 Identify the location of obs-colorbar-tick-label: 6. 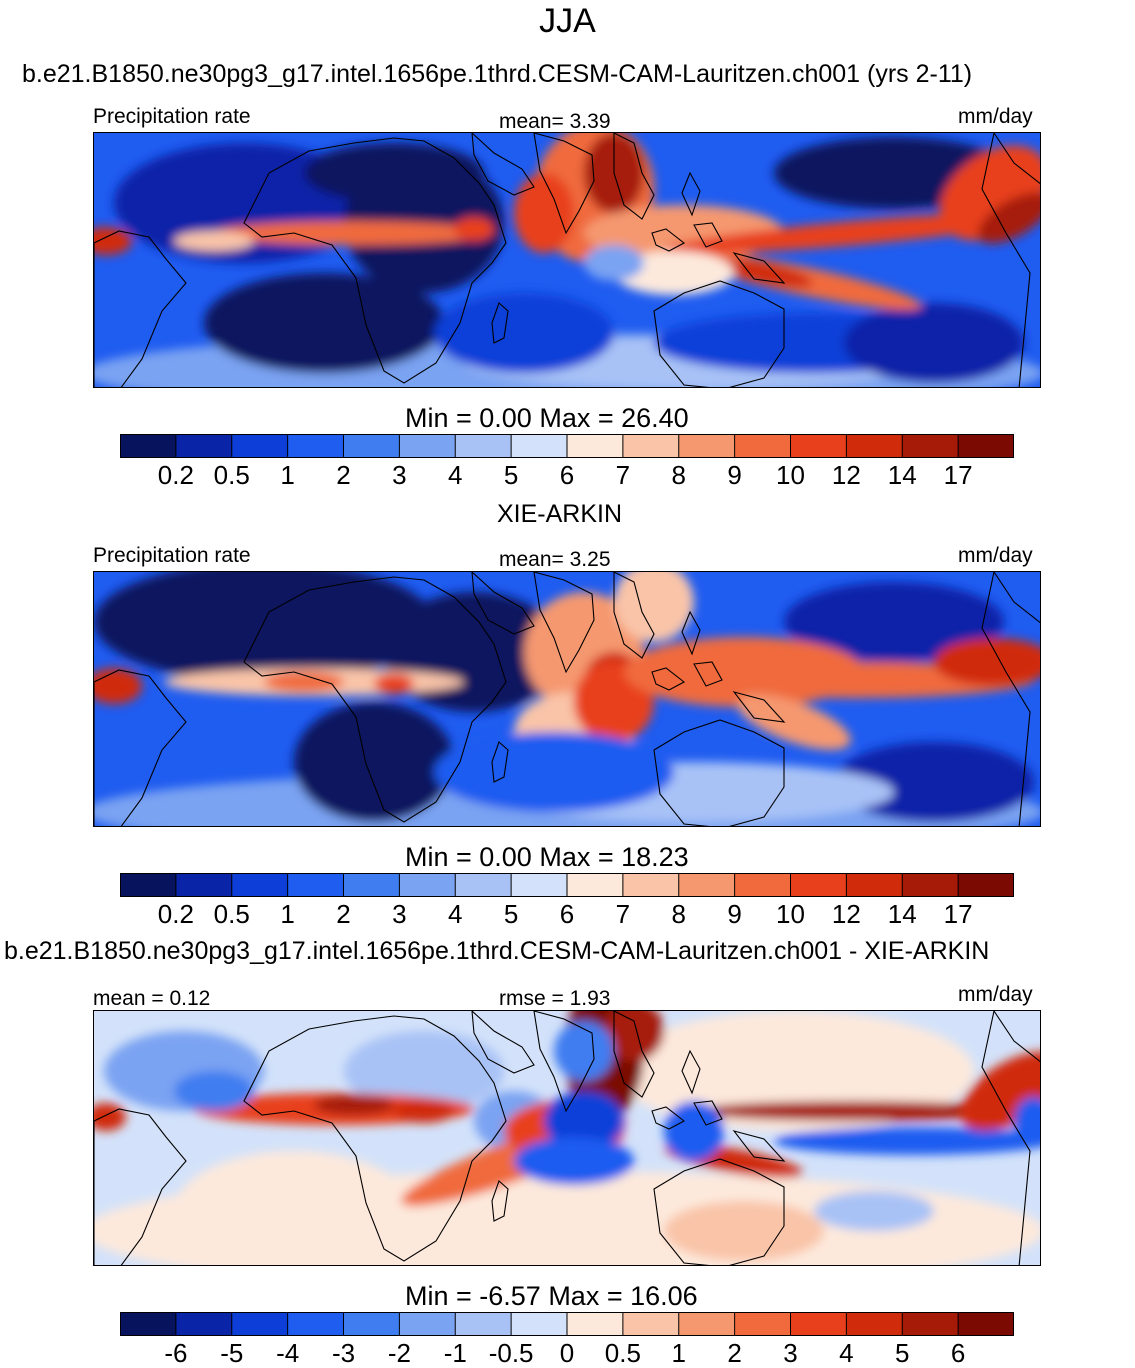
(567, 914).